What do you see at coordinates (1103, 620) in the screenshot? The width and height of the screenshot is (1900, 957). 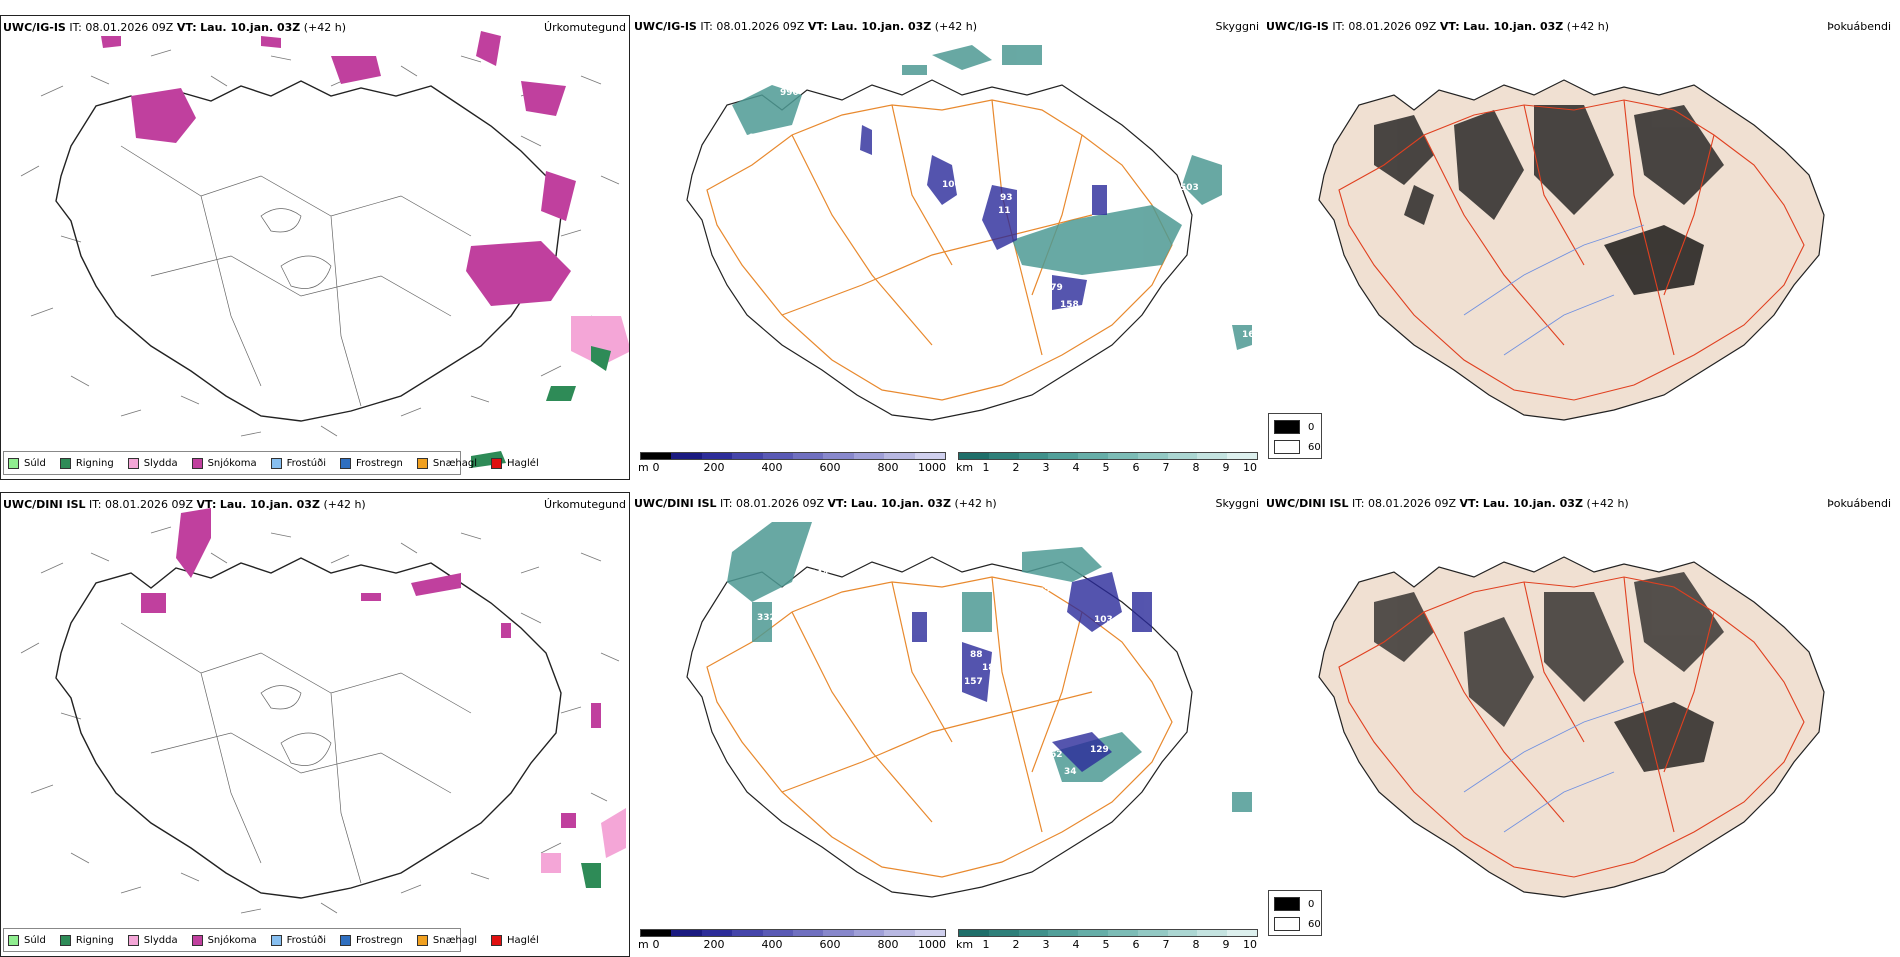 I see `vis-label: 103` at bounding box center [1103, 620].